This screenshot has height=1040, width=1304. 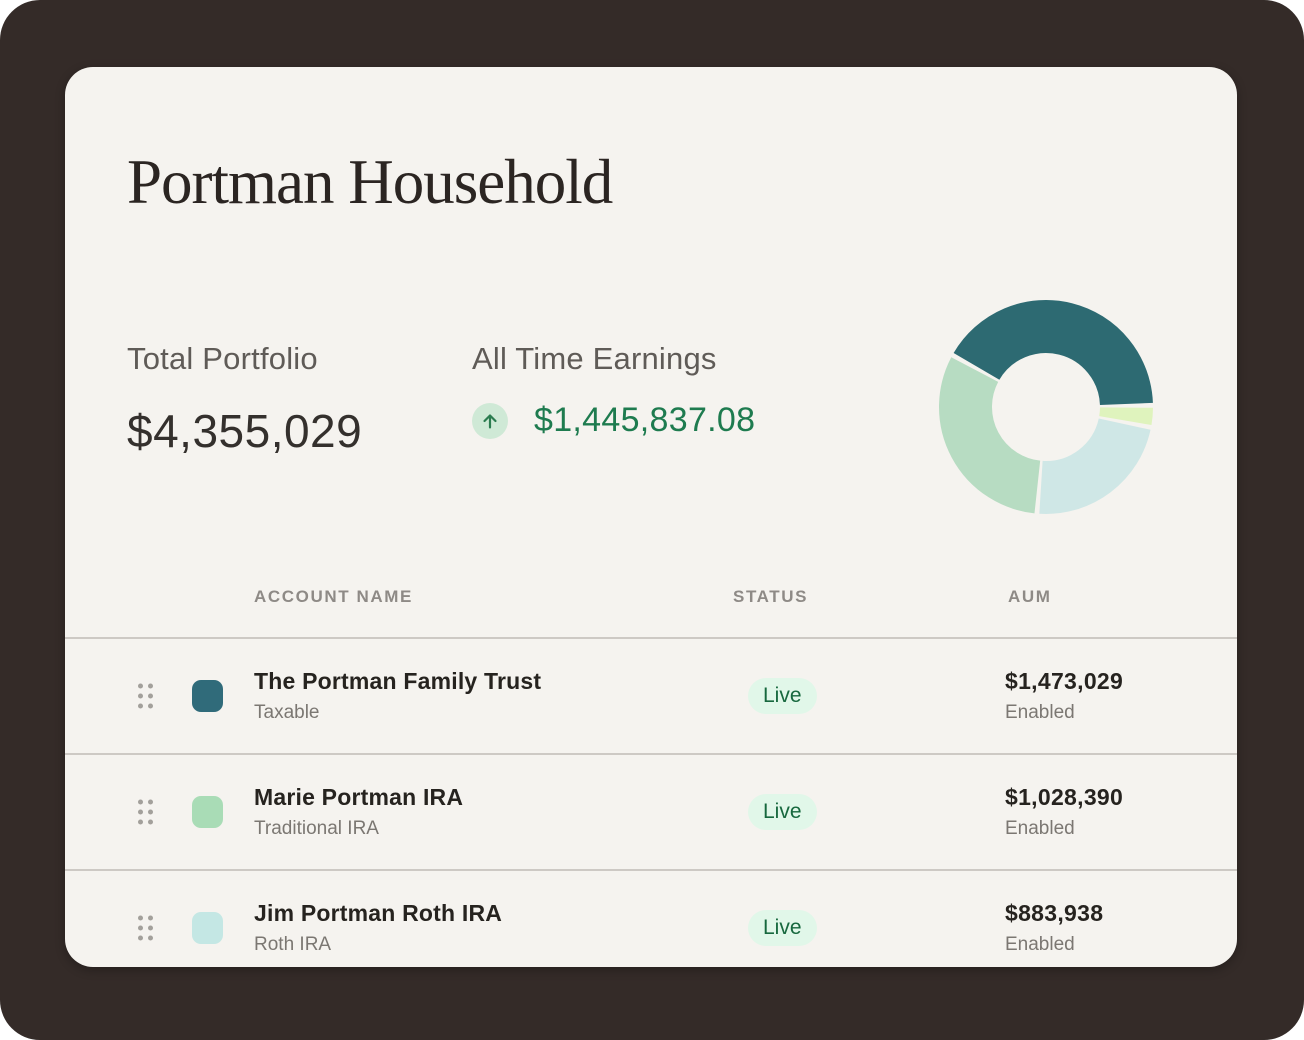 I want to click on all-time-earnings-metric: All Time Earnings $1,445,837.08, so click(x=613, y=390).